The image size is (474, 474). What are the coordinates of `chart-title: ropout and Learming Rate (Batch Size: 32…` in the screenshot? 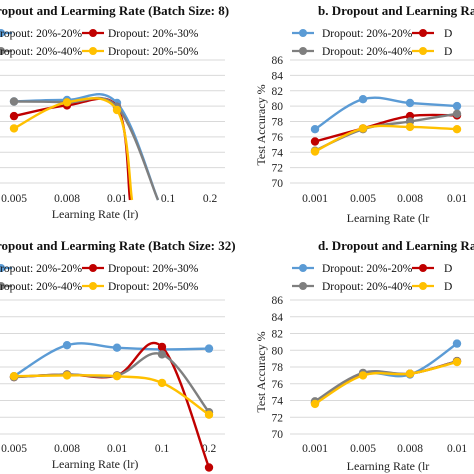 It's located at (118, 245).